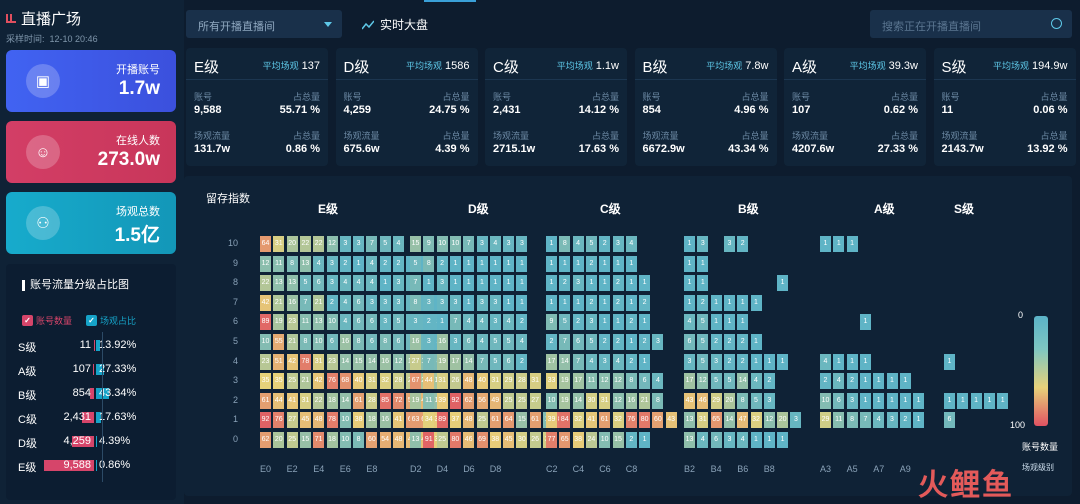  What do you see at coordinates (265, 244) in the screenshot?
I see `heatmap-cell: 64` at bounding box center [265, 244].